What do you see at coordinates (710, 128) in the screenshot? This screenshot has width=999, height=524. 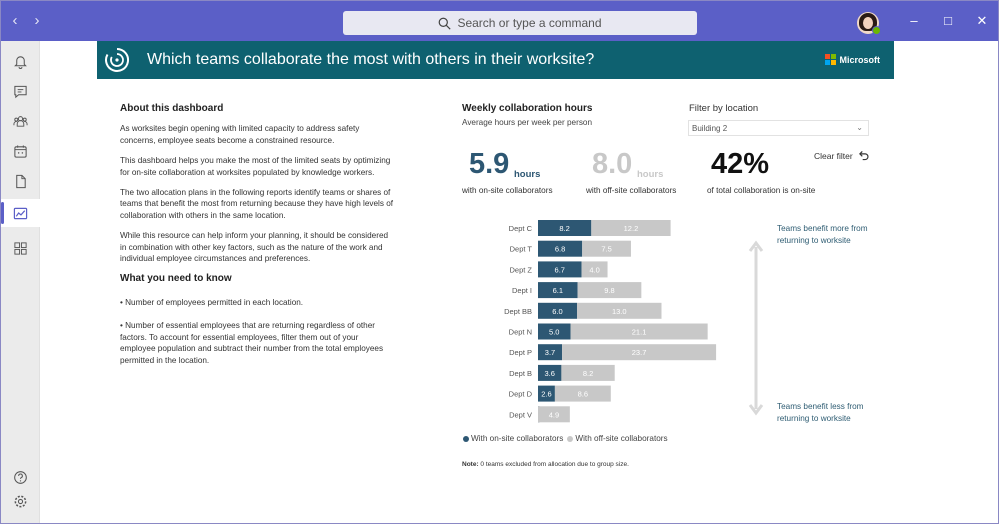 I see `location-selected: Building 2` at bounding box center [710, 128].